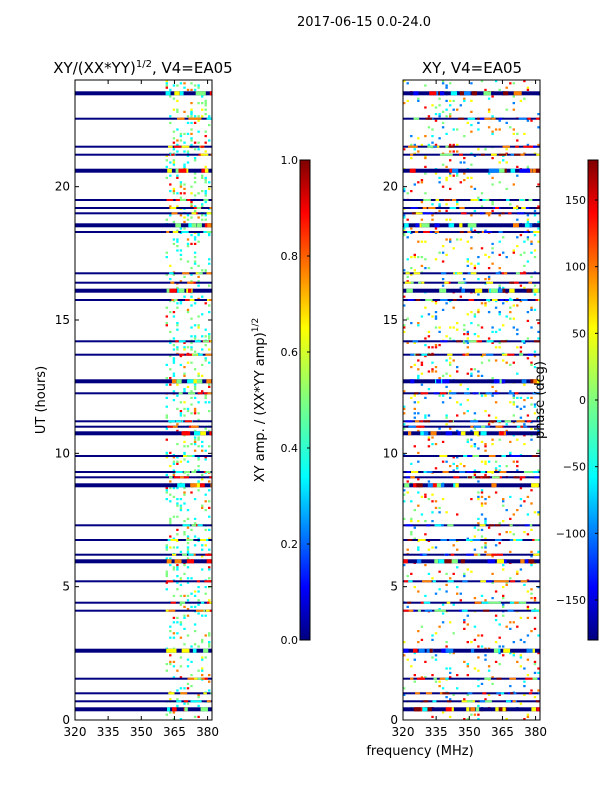  Describe the element at coordinates (62, 187) in the screenshot. I see `y-tick-label: 20` at that location.